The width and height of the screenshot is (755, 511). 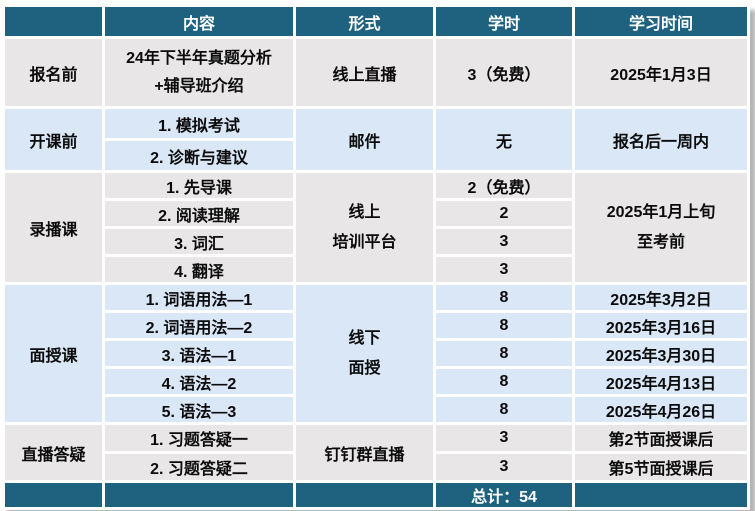 I want to click on footer-cell-time, so click(x=661, y=495).